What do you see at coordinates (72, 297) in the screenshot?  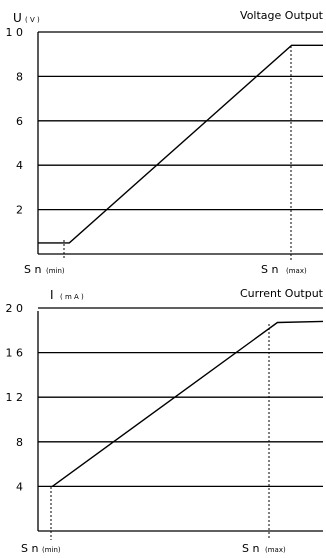 I see `current-y-axis-unit: ( m A )` at bounding box center [72, 297].